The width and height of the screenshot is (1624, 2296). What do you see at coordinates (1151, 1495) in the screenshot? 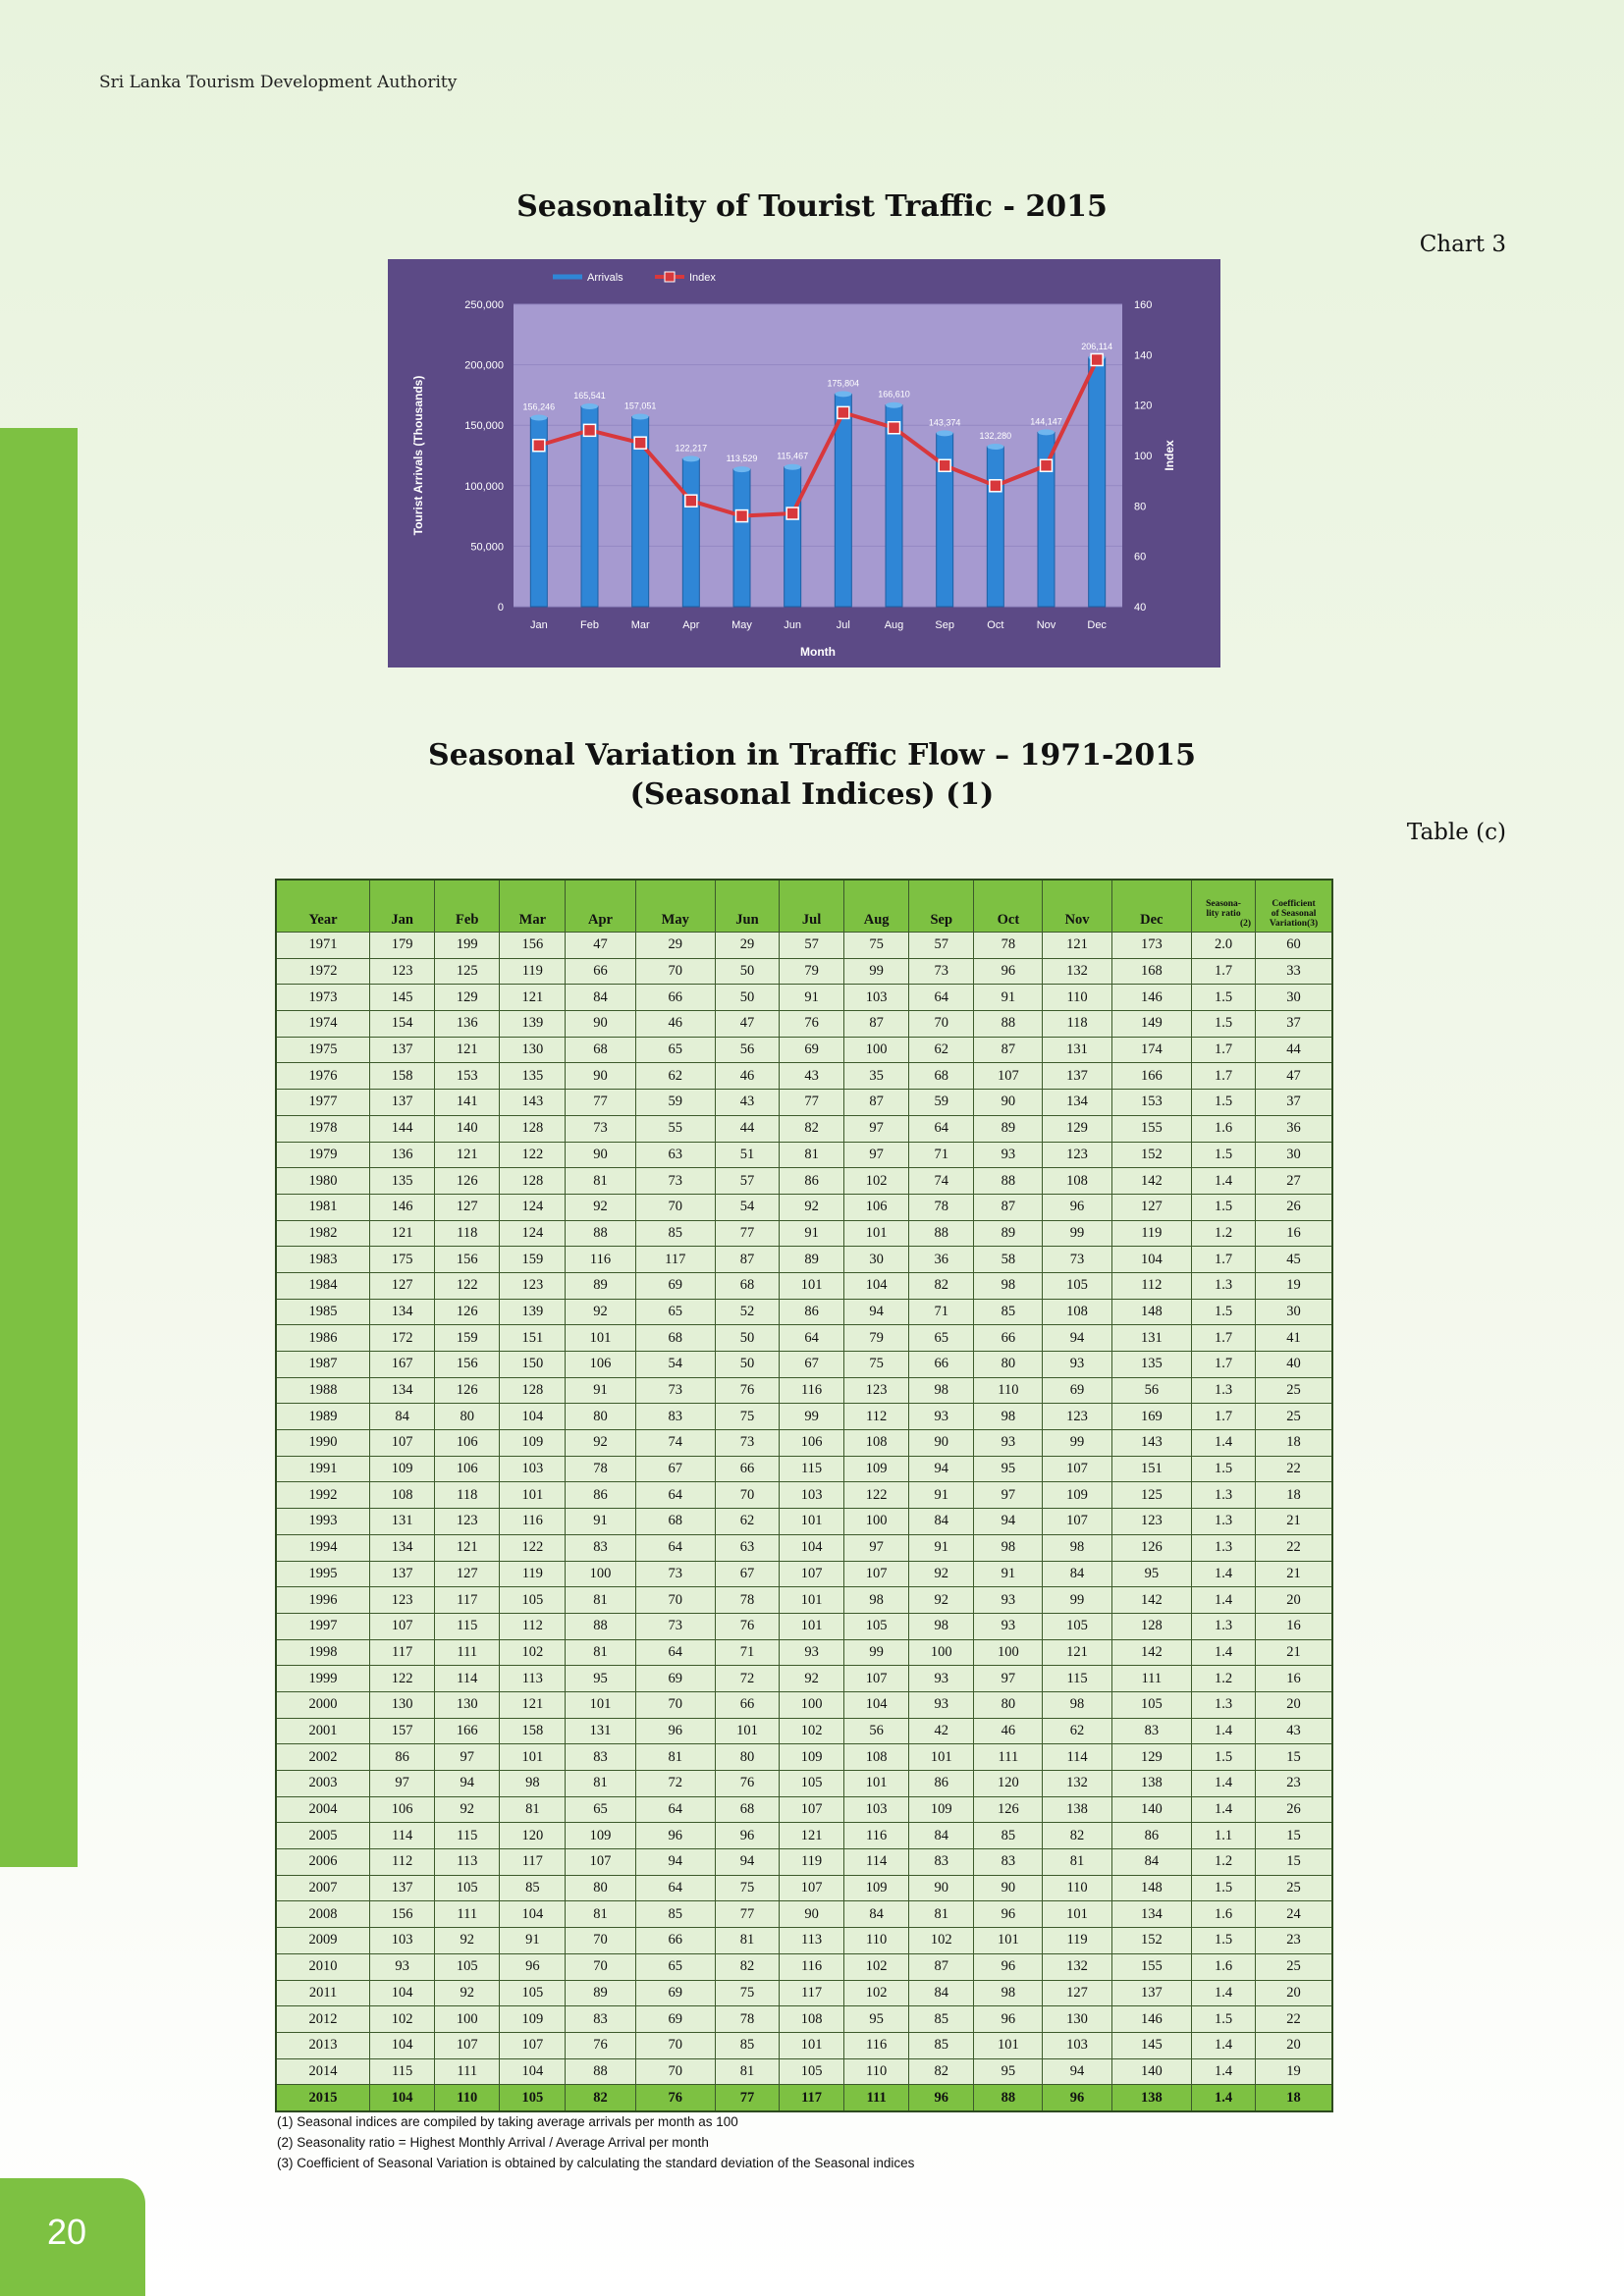
I see `table-cell: 125` at bounding box center [1151, 1495].